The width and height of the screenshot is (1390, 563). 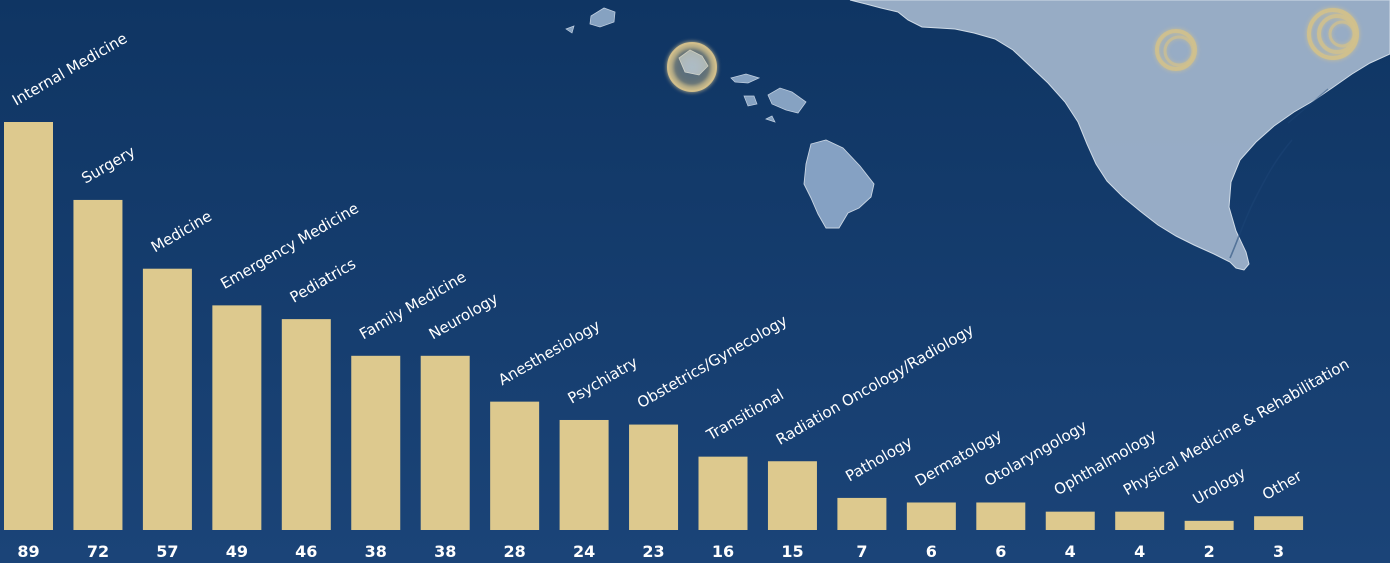 What do you see at coordinates (1000, 551) in the screenshot?
I see `value-label-15: 6` at bounding box center [1000, 551].